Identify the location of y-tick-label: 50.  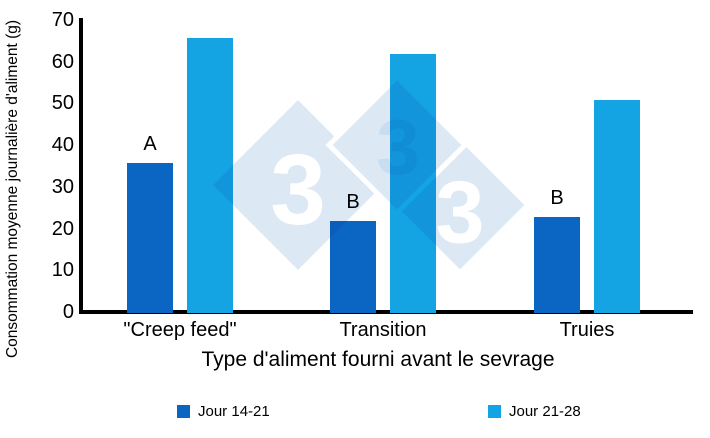
(62, 103).